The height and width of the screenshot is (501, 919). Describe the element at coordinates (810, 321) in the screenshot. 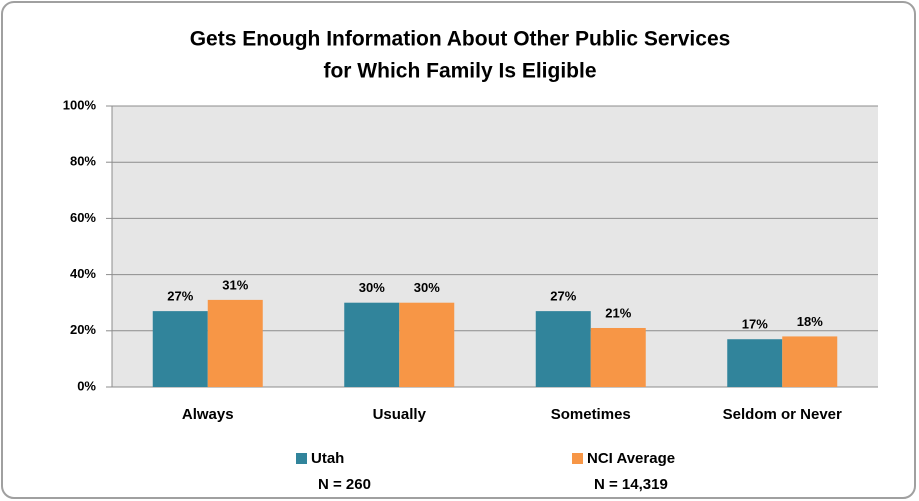

I see `data-label: 18%` at that location.